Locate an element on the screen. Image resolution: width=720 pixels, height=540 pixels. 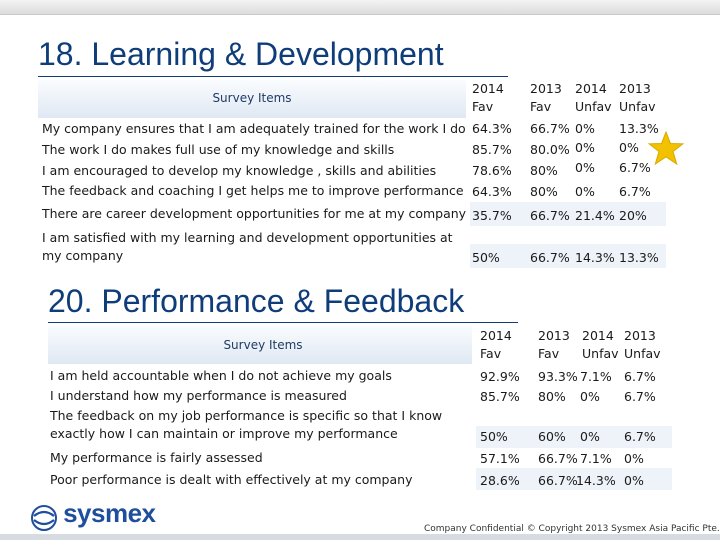
section1-row-2013-unfav: 0% is located at coordinates (629, 147).